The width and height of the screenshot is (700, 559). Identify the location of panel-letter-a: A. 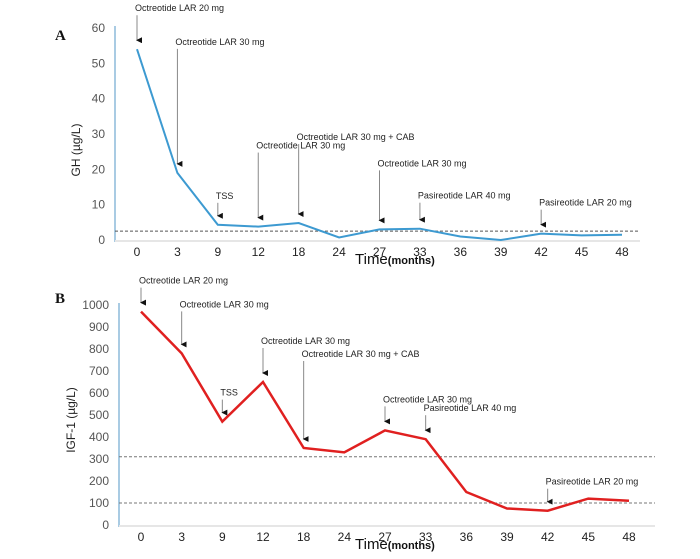
(60, 36).